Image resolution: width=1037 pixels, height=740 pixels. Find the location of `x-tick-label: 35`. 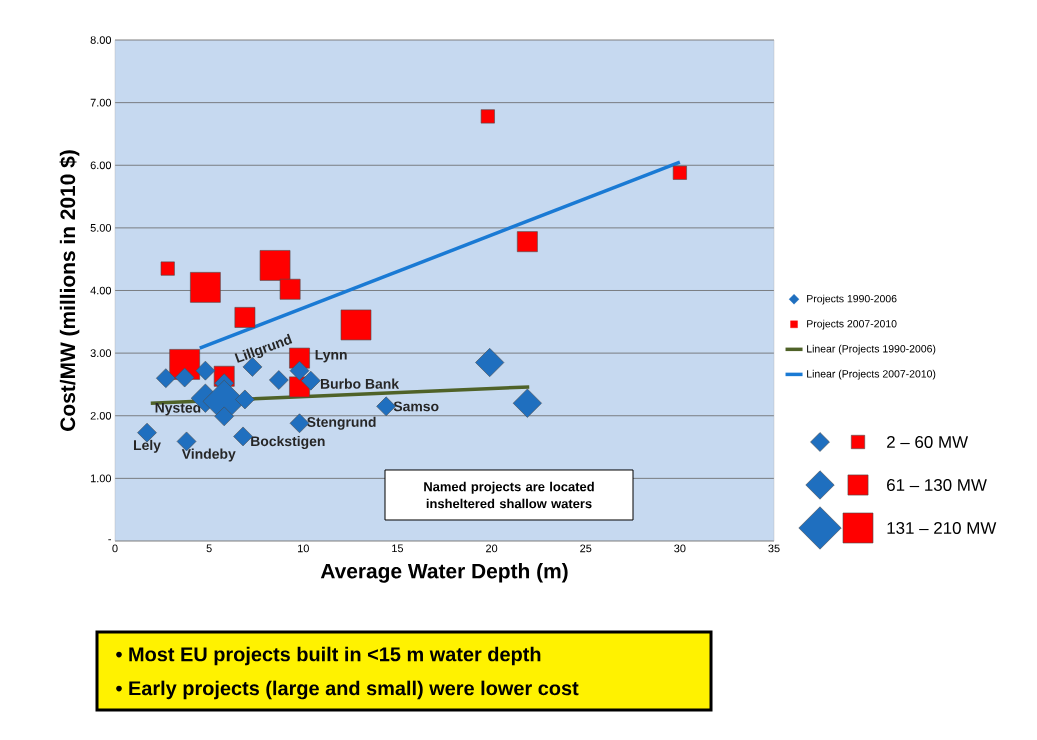

x-tick-label: 35 is located at coordinates (774, 548).